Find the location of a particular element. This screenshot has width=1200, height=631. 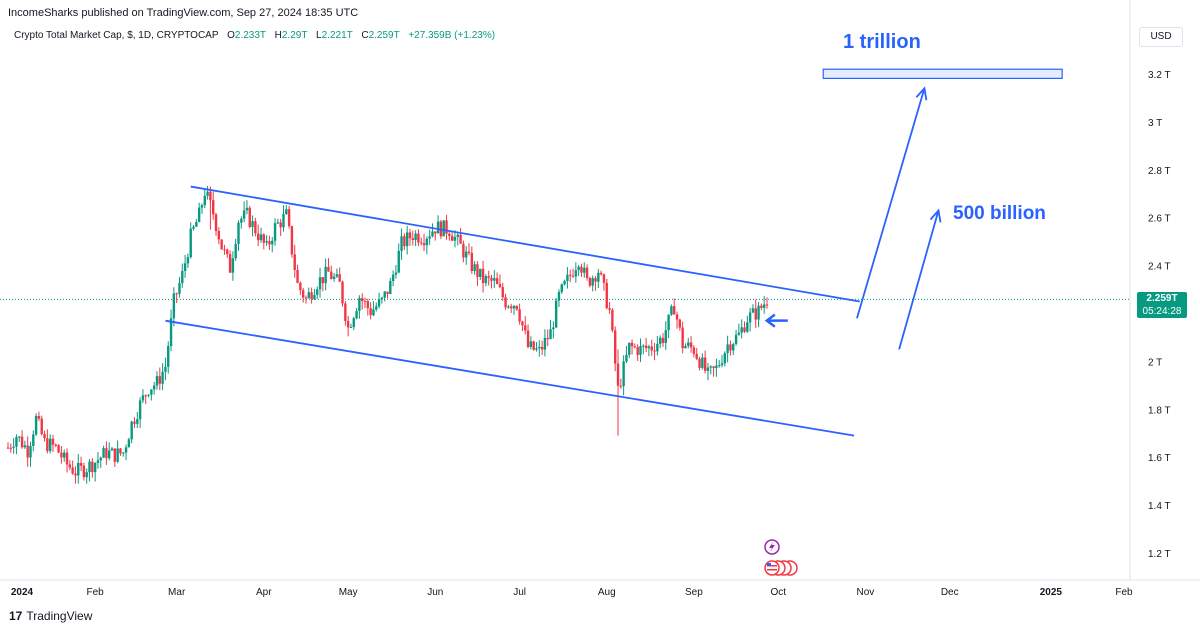

x-tick-label: Aug is located at coordinates (607, 592).